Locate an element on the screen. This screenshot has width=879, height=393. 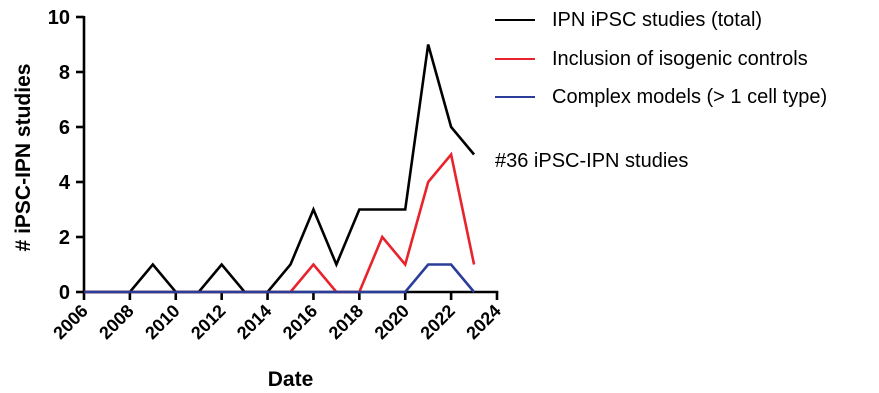
legend-swatch-complex is located at coordinates (515, 97).